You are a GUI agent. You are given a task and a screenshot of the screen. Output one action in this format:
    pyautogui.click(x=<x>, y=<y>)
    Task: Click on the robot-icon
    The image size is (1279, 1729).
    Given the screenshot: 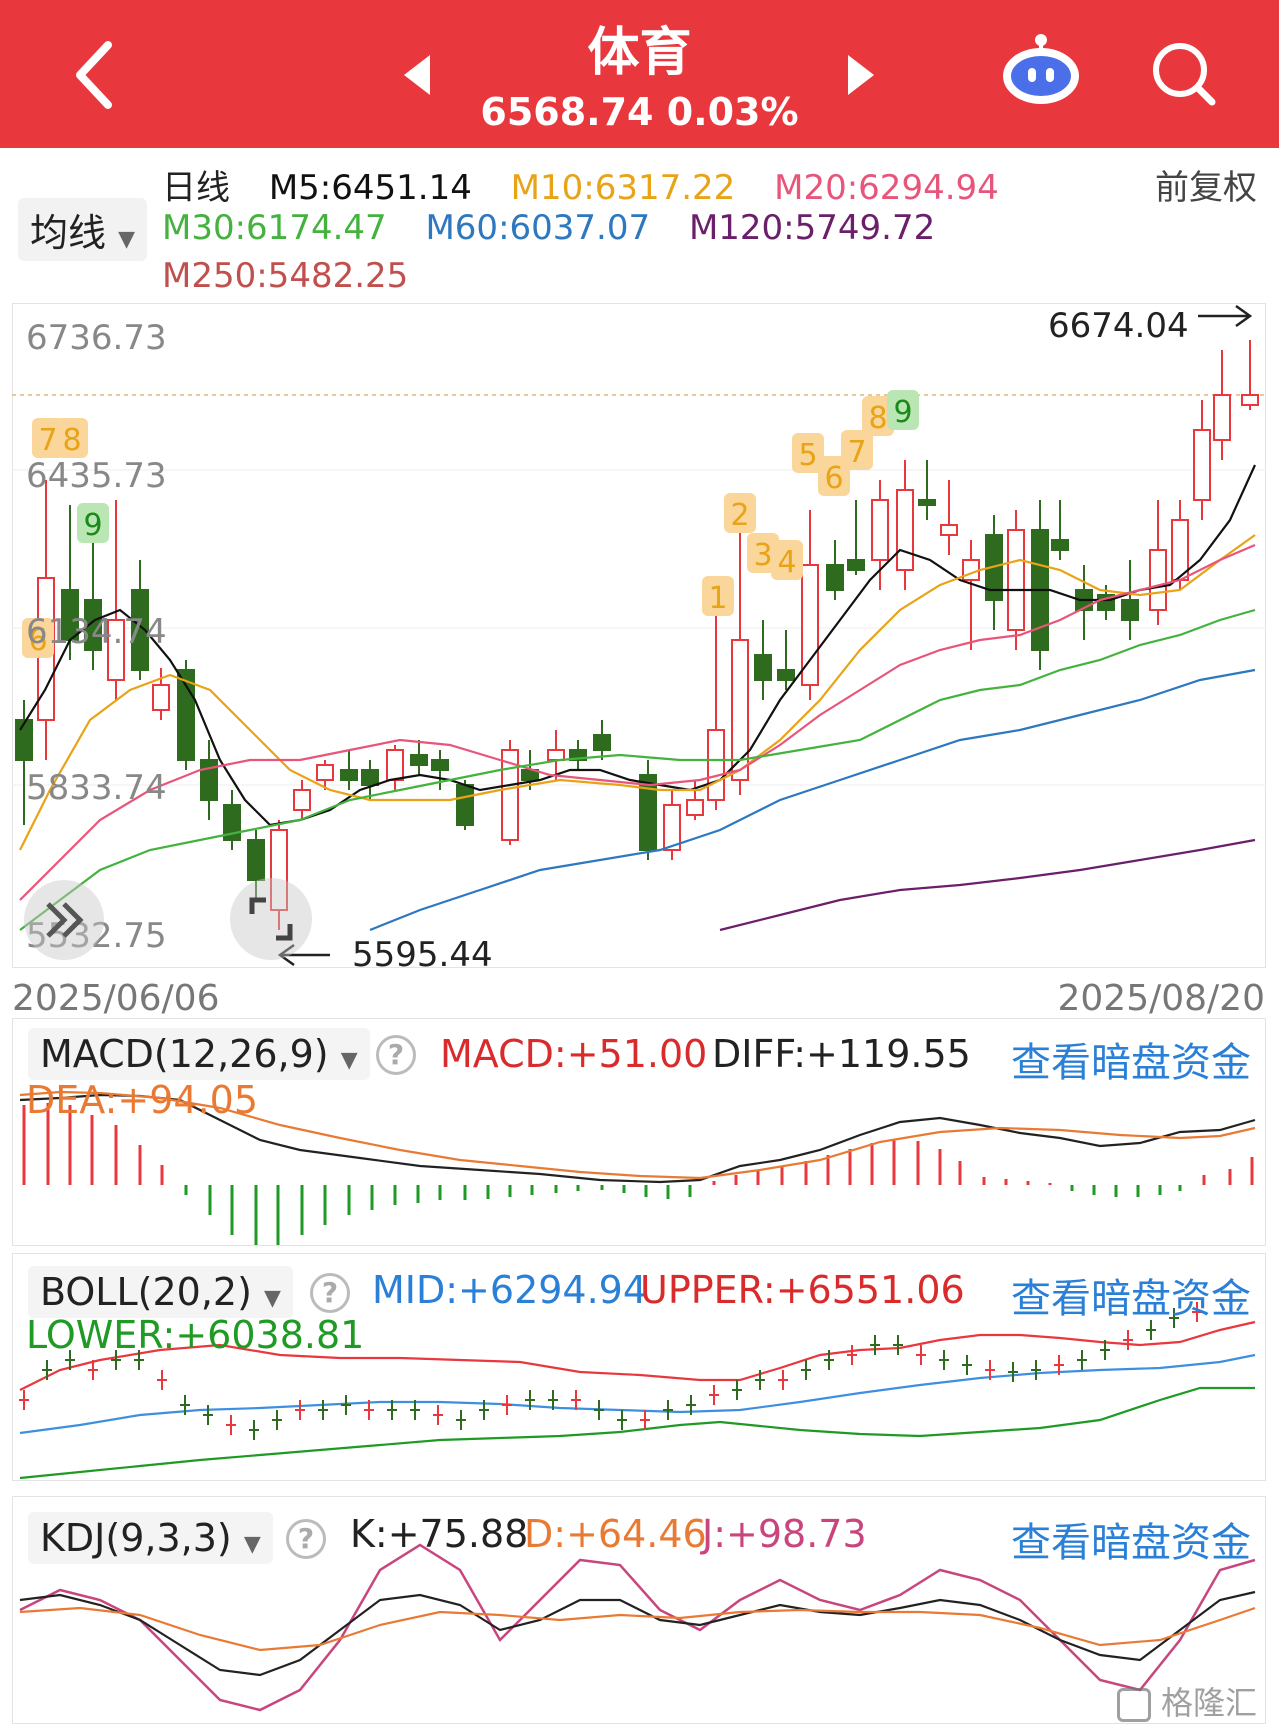 What is the action you would take?
    pyautogui.click(x=1041, y=69)
    